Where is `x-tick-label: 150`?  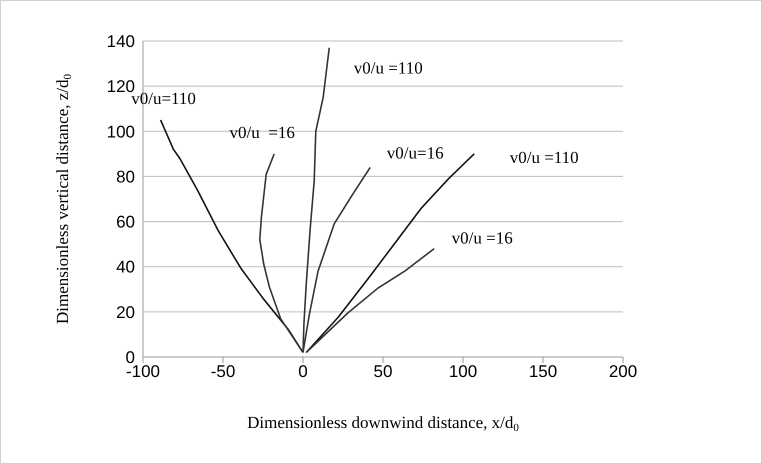
x-tick-label: 150 is located at coordinates (543, 372).